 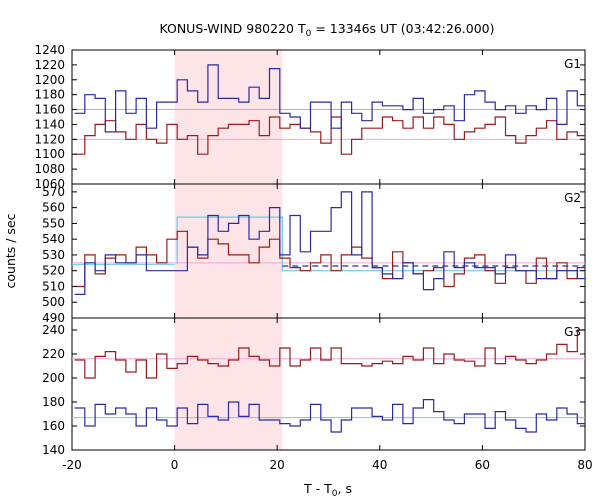 I want to click on y-tick-label: 560, so click(x=53, y=208).